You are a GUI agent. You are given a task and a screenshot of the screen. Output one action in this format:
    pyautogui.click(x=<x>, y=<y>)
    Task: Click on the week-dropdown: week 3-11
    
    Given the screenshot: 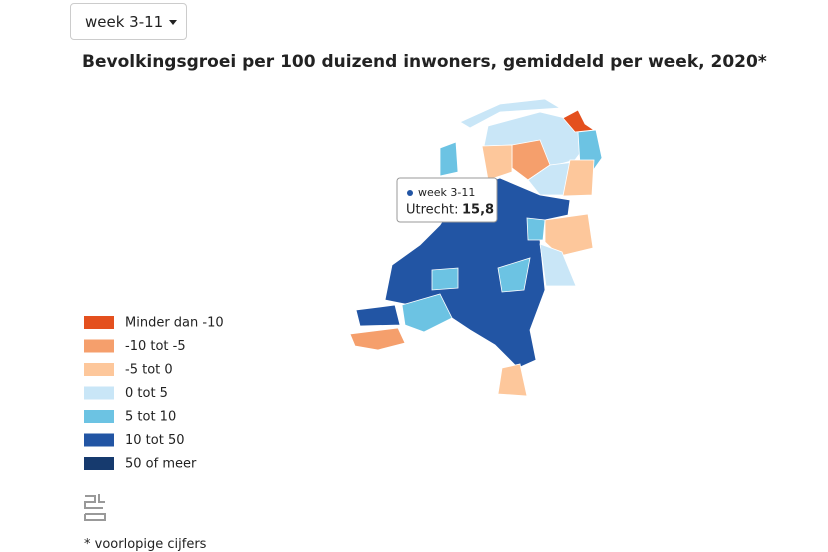 What is the action you would take?
    pyautogui.click(x=128, y=21)
    